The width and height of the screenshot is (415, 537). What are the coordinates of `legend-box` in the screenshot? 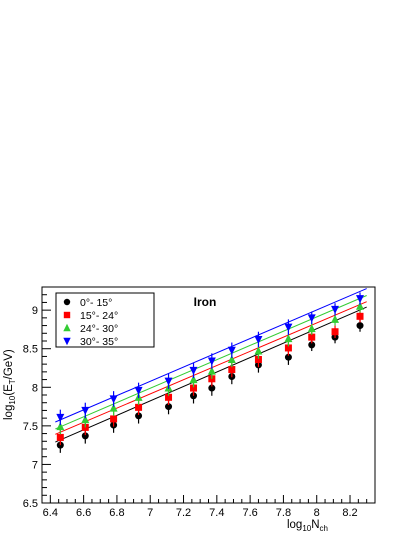 It's located at (105, 320).